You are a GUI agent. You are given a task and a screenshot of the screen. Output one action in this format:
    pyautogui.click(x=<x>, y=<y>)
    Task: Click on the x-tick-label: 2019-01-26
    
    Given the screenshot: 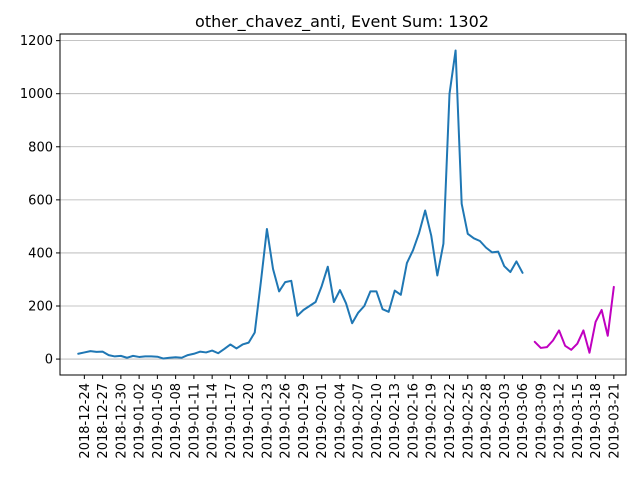 What is the action you would take?
    pyautogui.click(x=286, y=421)
    